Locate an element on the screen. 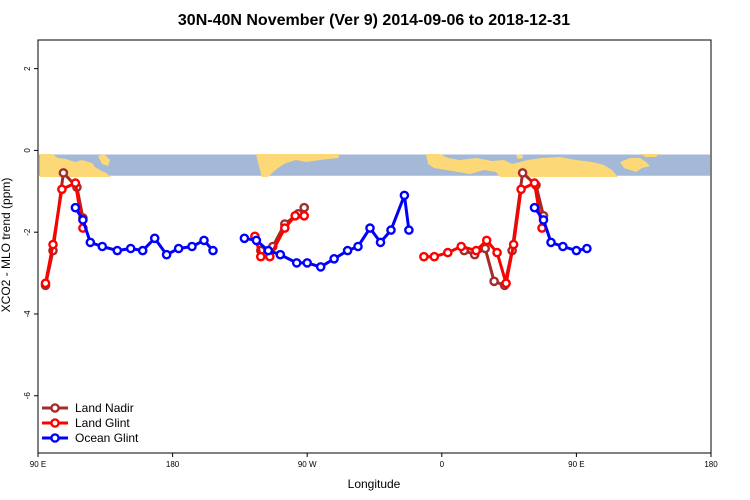 This screenshot has height=500, width=750. x-axis-label: Longitude is located at coordinates (374, 484).